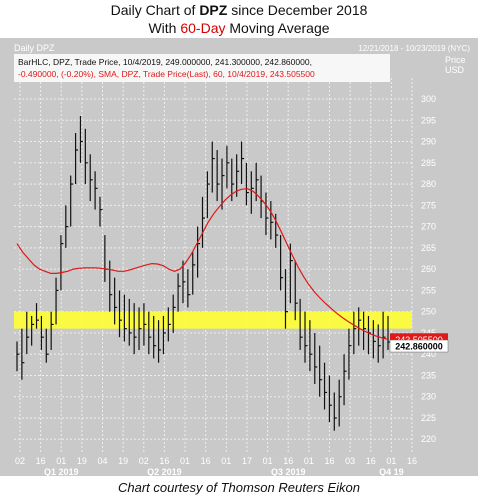  I want to click on y-tick-label: 300, so click(428, 99).